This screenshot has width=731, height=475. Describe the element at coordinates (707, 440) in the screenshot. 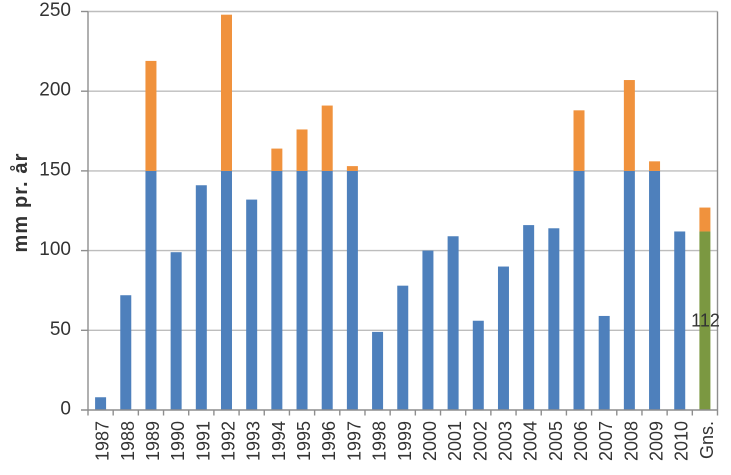

I see `svg-text: Gns.` at that location.